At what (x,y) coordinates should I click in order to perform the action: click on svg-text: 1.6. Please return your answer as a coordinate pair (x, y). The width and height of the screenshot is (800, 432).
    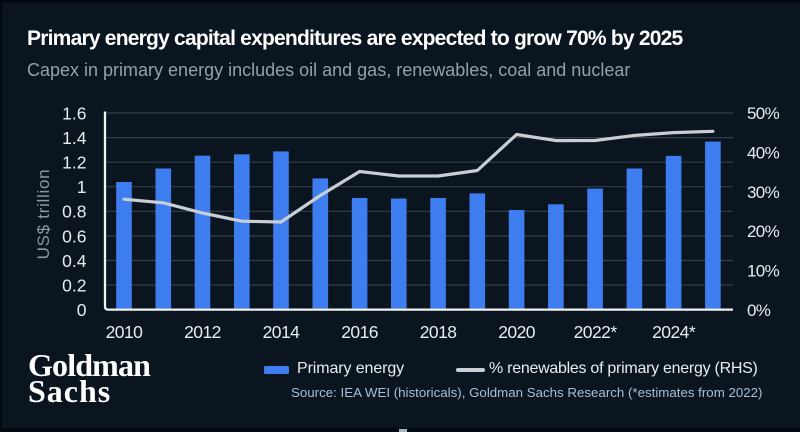
    Looking at the image, I should click on (74, 113).